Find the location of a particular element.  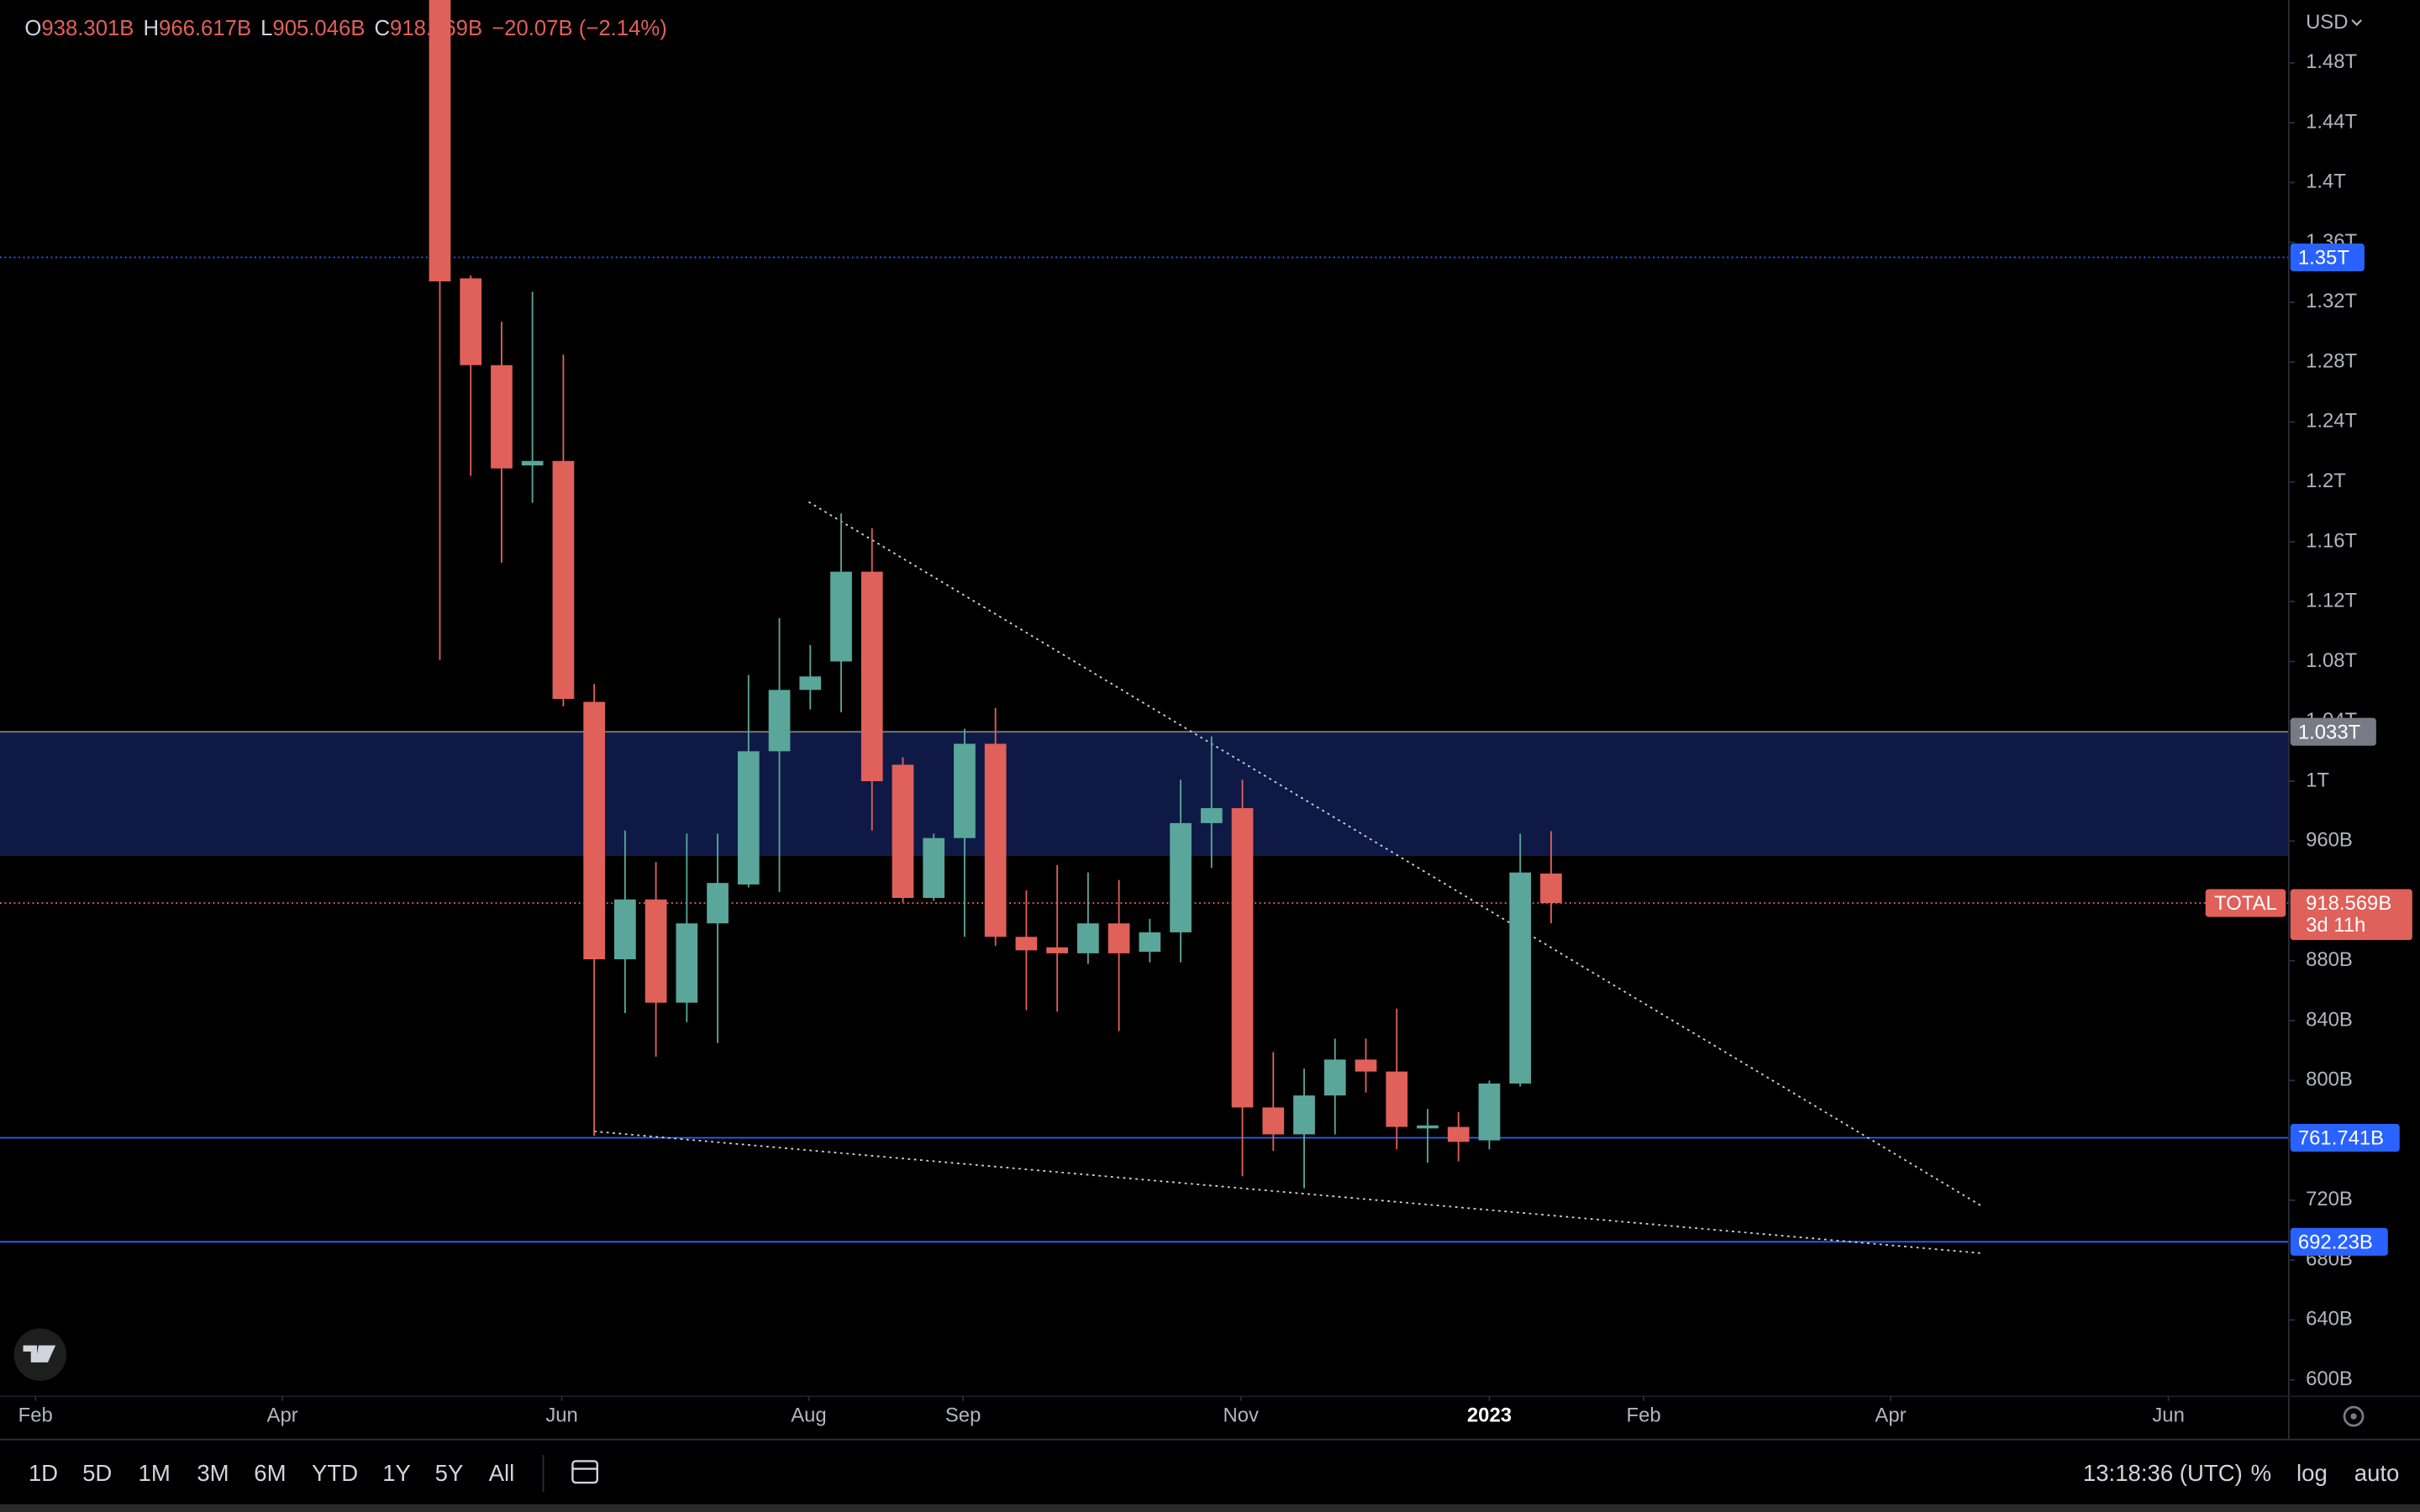

y-tick-label: 960B is located at coordinates (2329, 840).